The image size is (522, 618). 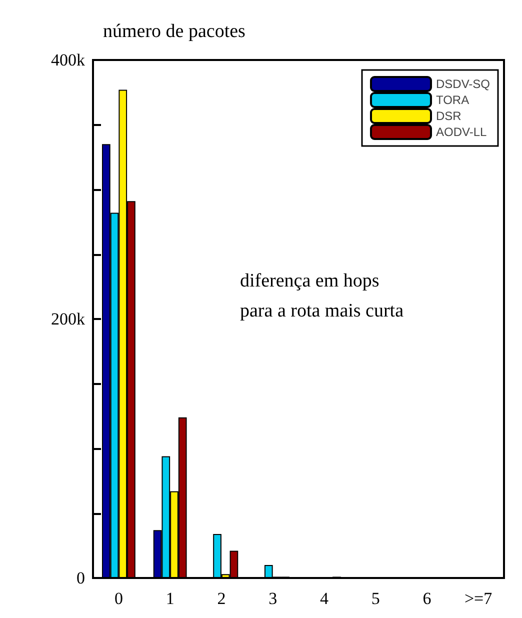 What do you see at coordinates (427, 598) in the screenshot?
I see `x-tick-label: 6` at bounding box center [427, 598].